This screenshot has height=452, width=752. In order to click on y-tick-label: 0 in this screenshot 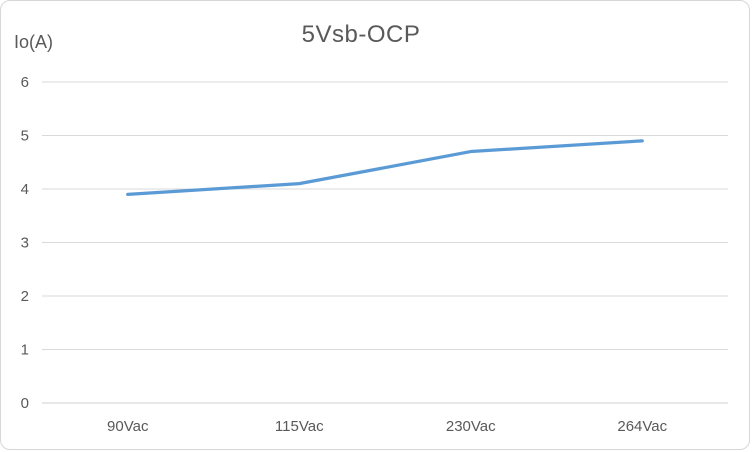, I will do `click(25, 403)`.